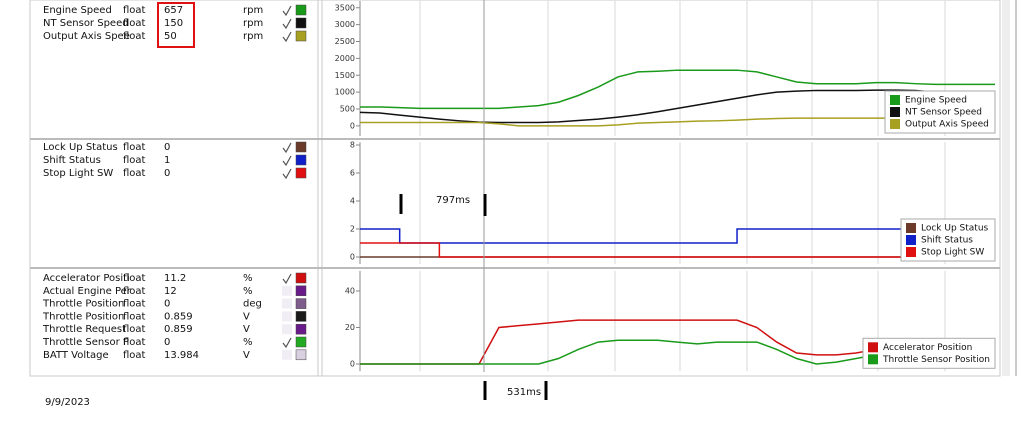 The height and width of the screenshot is (425, 1024). Describe the element at coordinates (178, 329) in the screenshot. I see `param-value: 0.859` at that location.